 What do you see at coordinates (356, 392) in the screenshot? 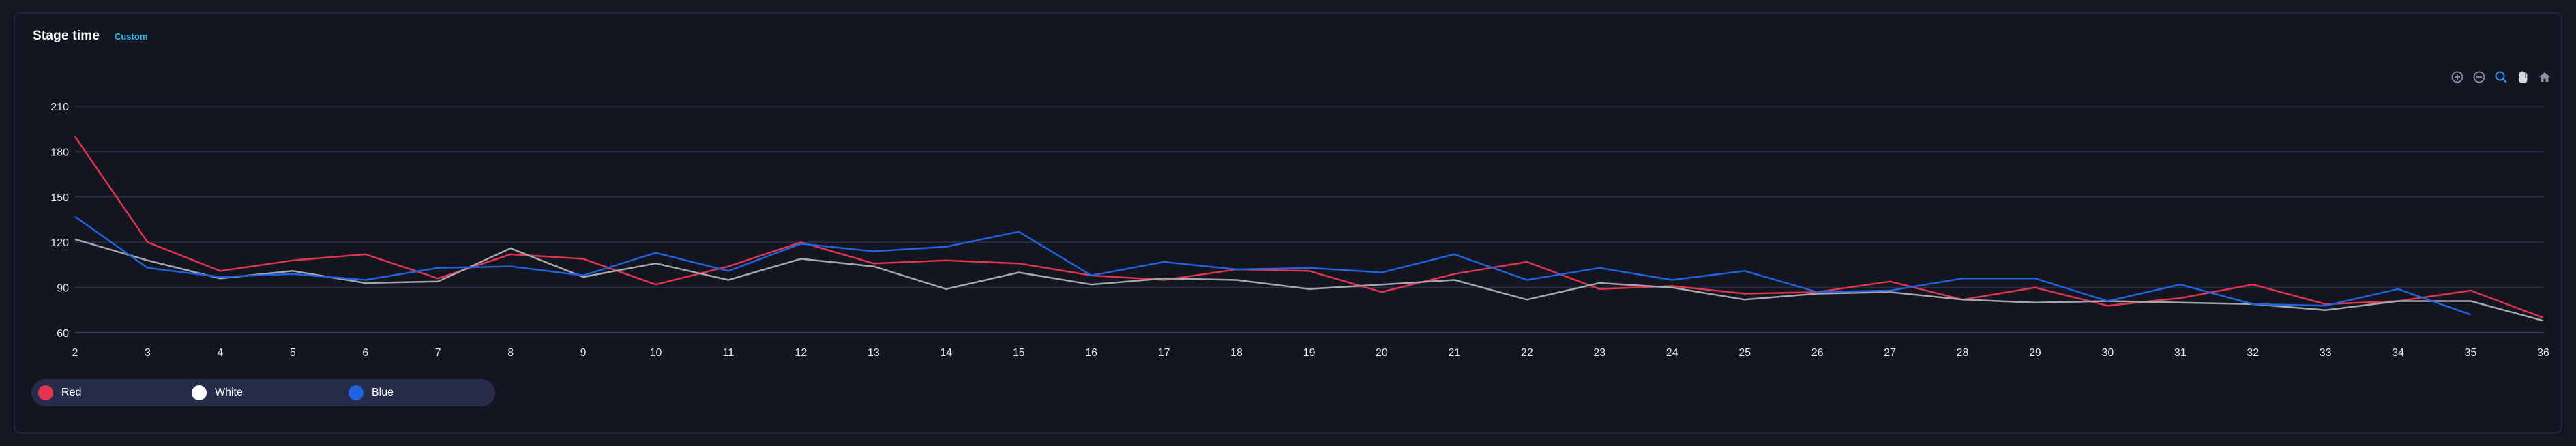
I see `legend-swatch-blue` at bounding box center [356, 392].